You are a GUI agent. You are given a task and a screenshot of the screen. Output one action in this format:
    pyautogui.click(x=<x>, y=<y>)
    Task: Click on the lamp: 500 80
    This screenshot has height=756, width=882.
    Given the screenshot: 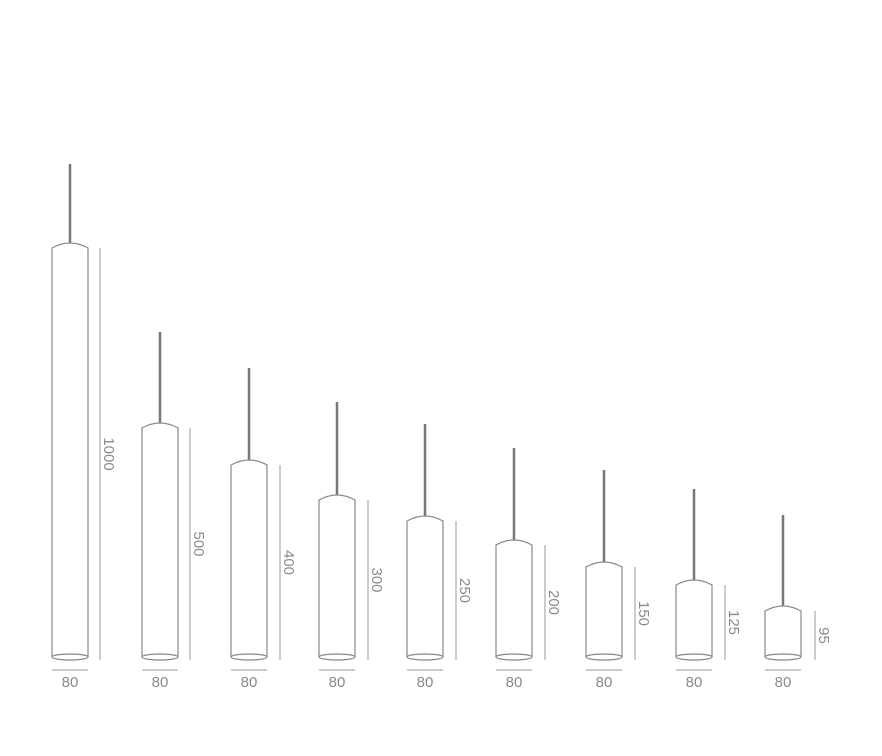 What is the action you would take?
    pyautogui.click(x=174, y=511)
    